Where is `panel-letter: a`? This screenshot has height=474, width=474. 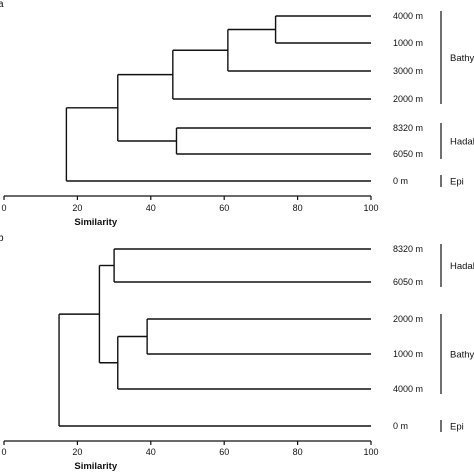 panel-letter: a is located at coordinates (2, 5).